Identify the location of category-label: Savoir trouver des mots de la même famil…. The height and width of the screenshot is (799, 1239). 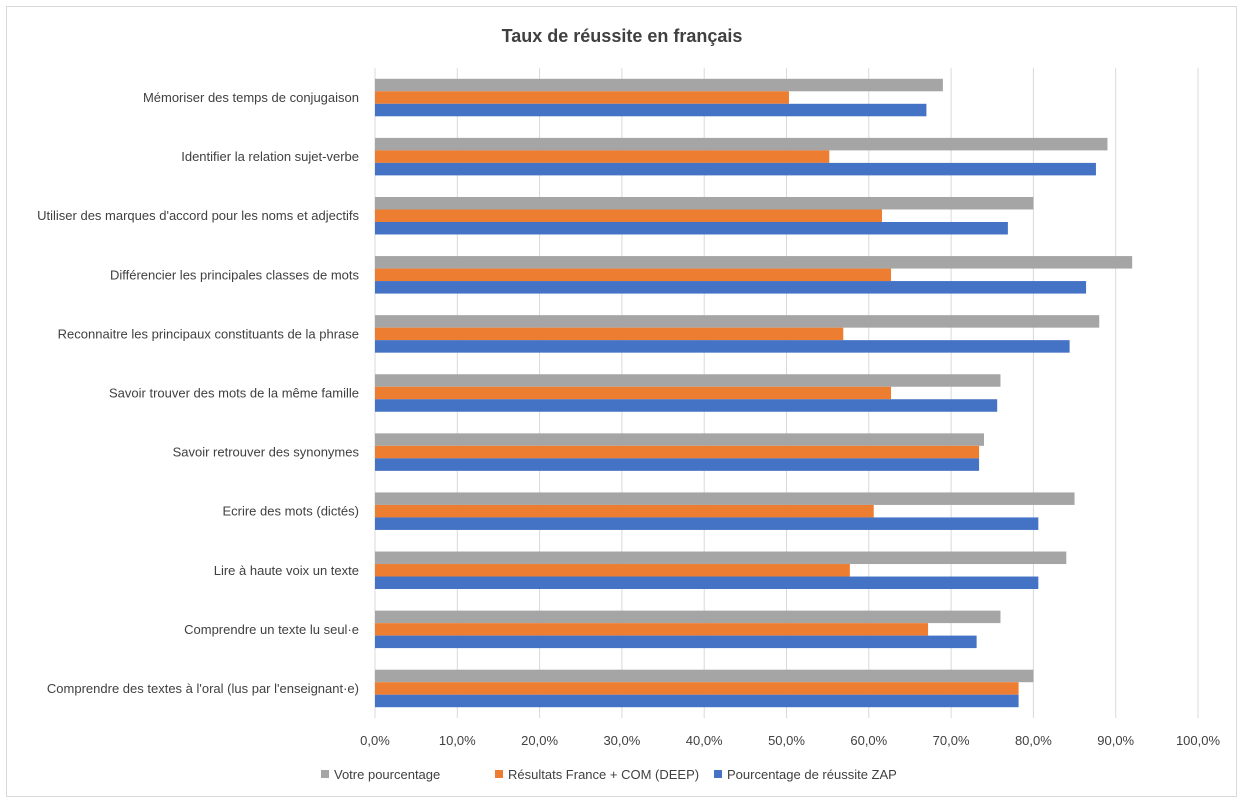
(234, 393).